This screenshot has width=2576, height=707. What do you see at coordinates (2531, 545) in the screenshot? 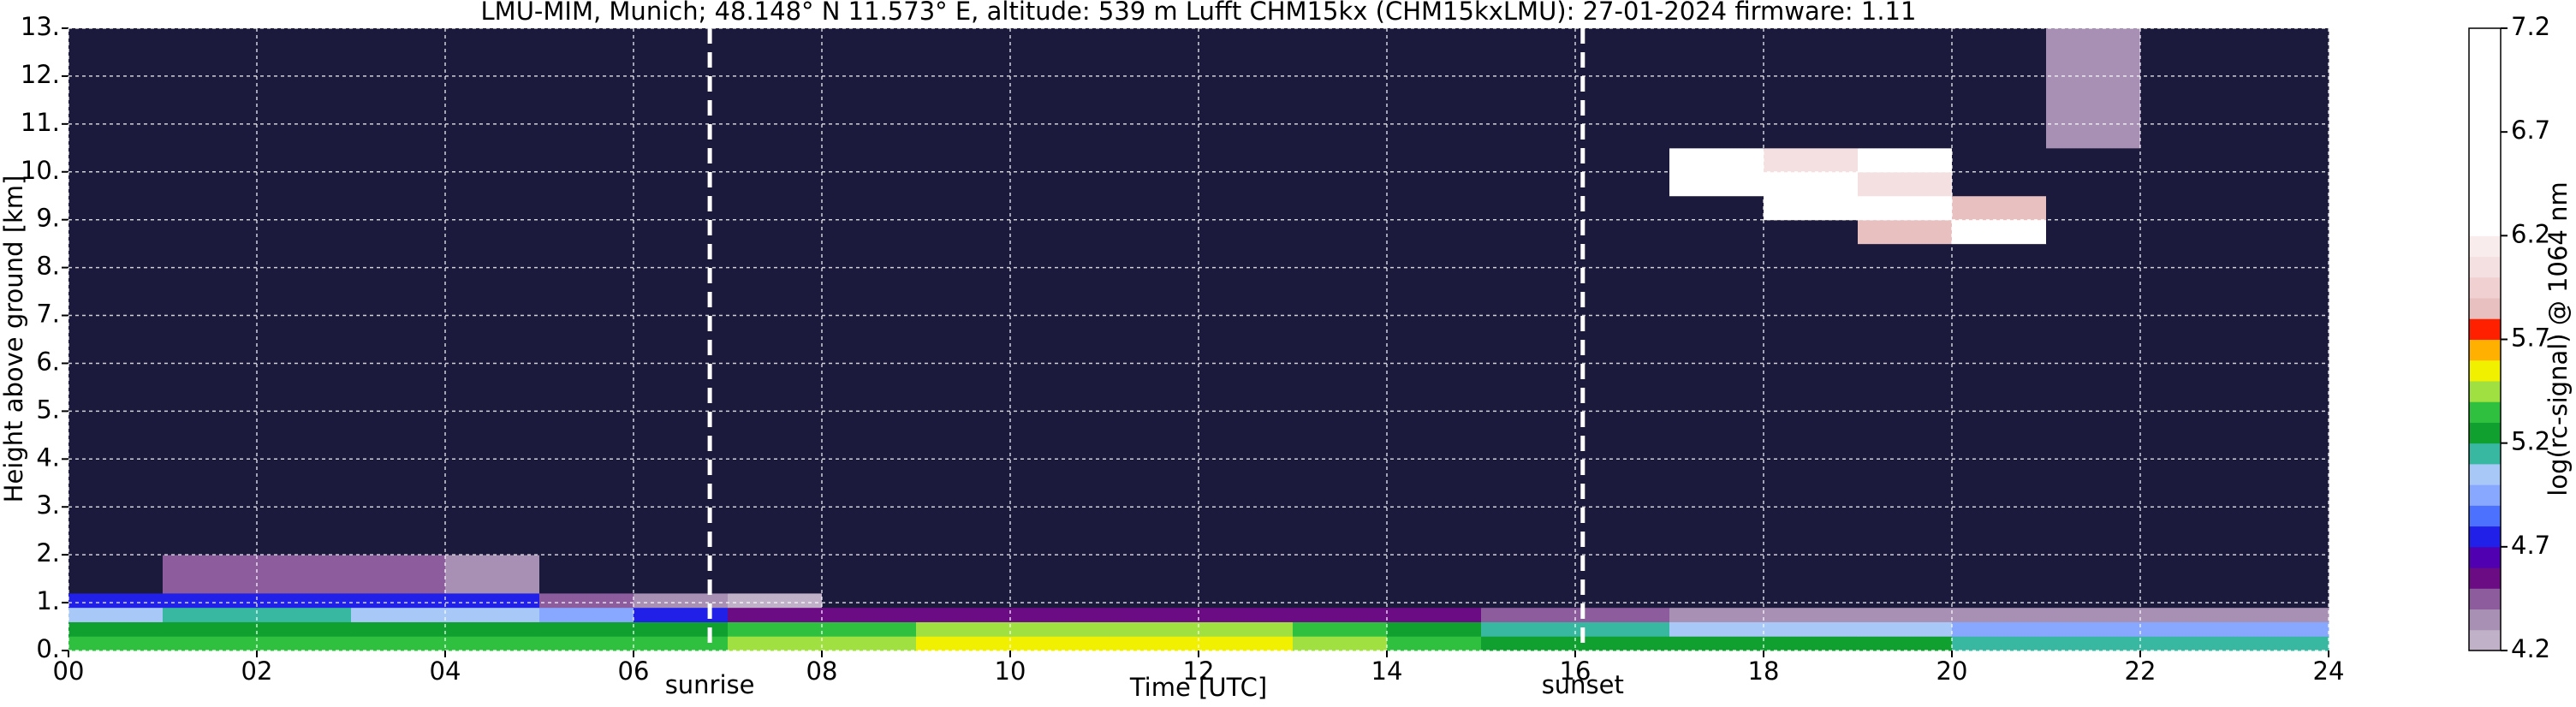
I see `colorbar-tick-label: 4.7` at bounding box center [2531, 545].